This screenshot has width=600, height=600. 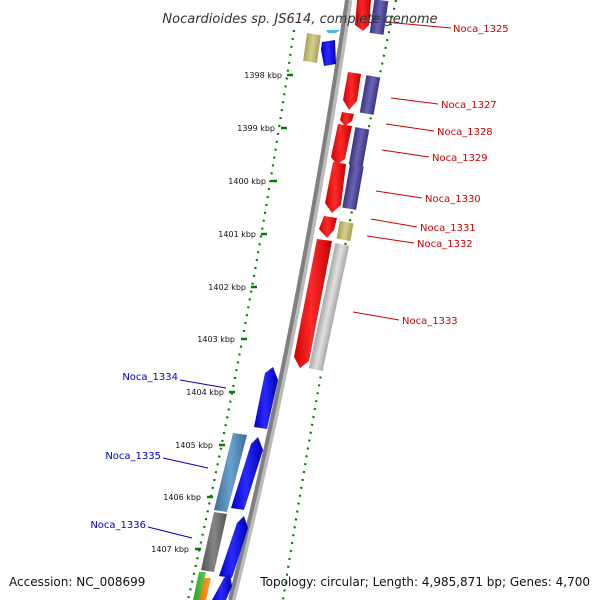 What do you see at coordinates (263, 75) in the screenshot?
I see `kbp-label: 1398 kbp` at bounding box center [263, 75].